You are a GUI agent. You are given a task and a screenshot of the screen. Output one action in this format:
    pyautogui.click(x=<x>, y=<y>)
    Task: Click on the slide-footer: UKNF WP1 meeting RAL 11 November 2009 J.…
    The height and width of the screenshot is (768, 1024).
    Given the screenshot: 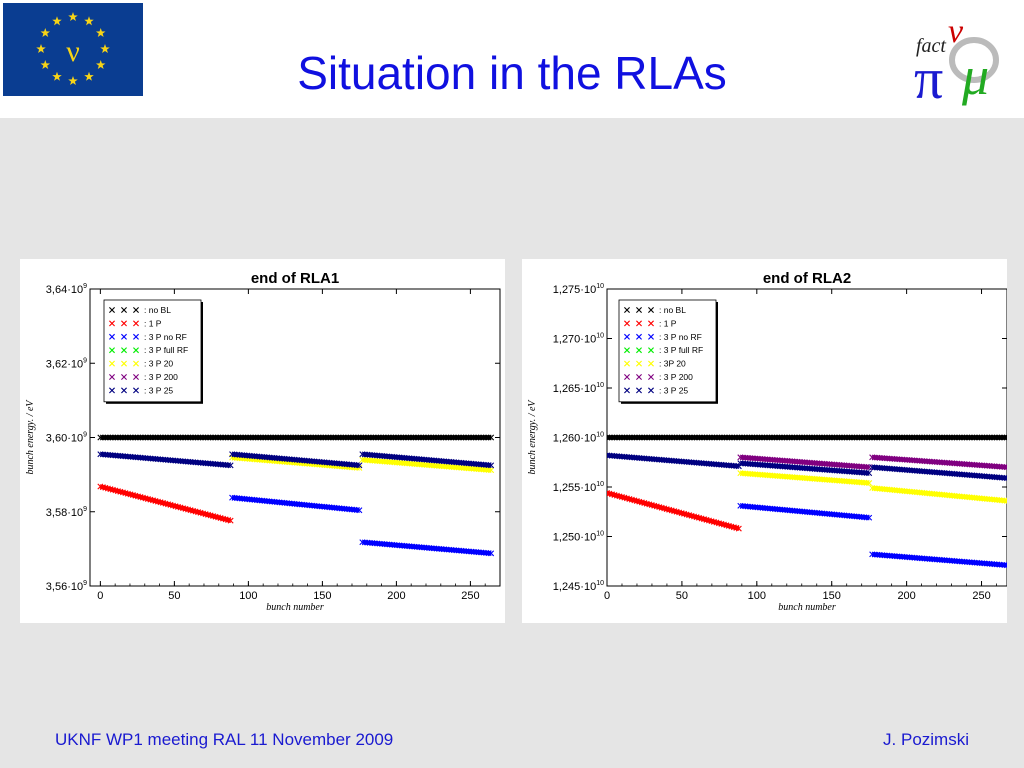 What is the action you would take?
    pyautogui.click(x=512, y=743)
    